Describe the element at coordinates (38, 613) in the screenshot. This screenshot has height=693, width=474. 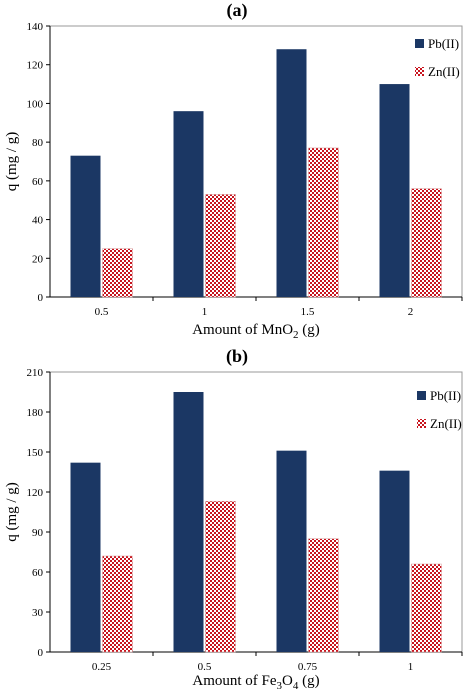
I see `y-tick-label: 30` at that location.